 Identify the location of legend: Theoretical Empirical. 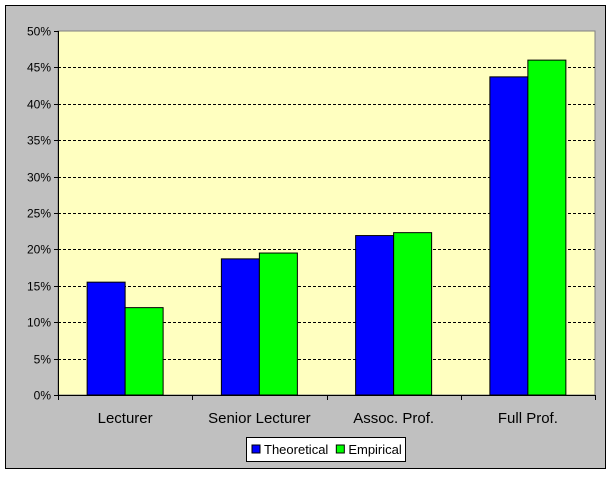
(326, 449).